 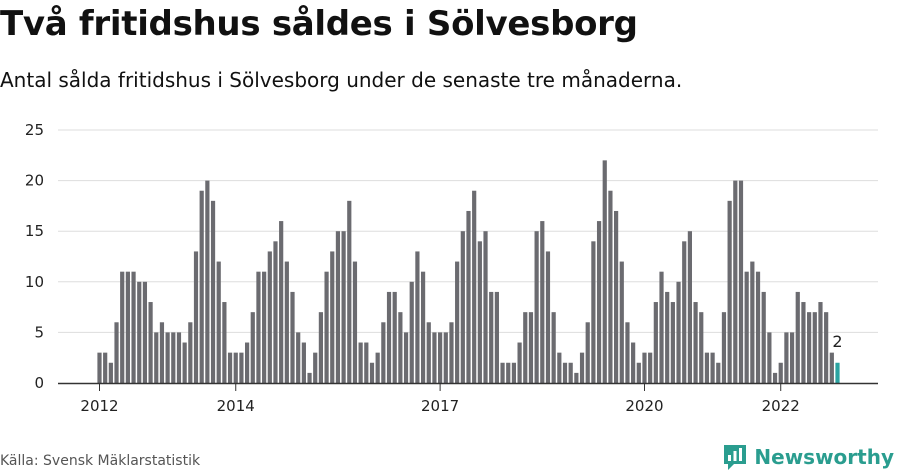 What do you see at coordinates (34, 130) in the screenshot?
I see `y-tick-label: 25` at bounding box center [34, 130].